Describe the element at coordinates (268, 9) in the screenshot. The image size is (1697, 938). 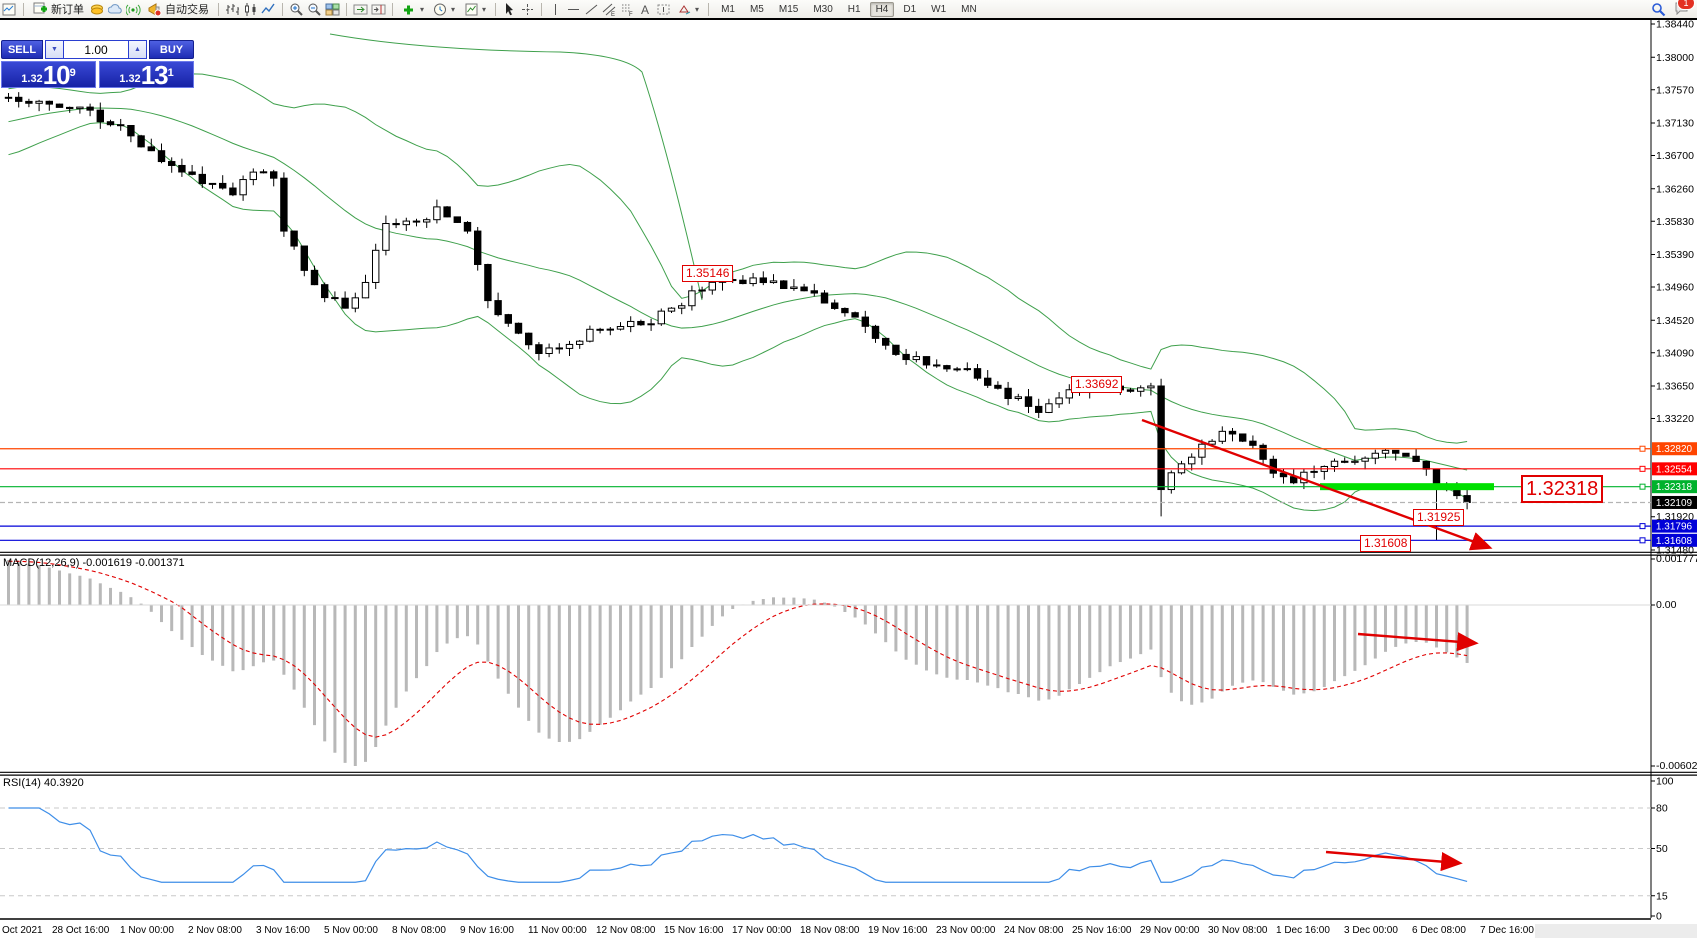
I see `line-chart-icon` at that location.